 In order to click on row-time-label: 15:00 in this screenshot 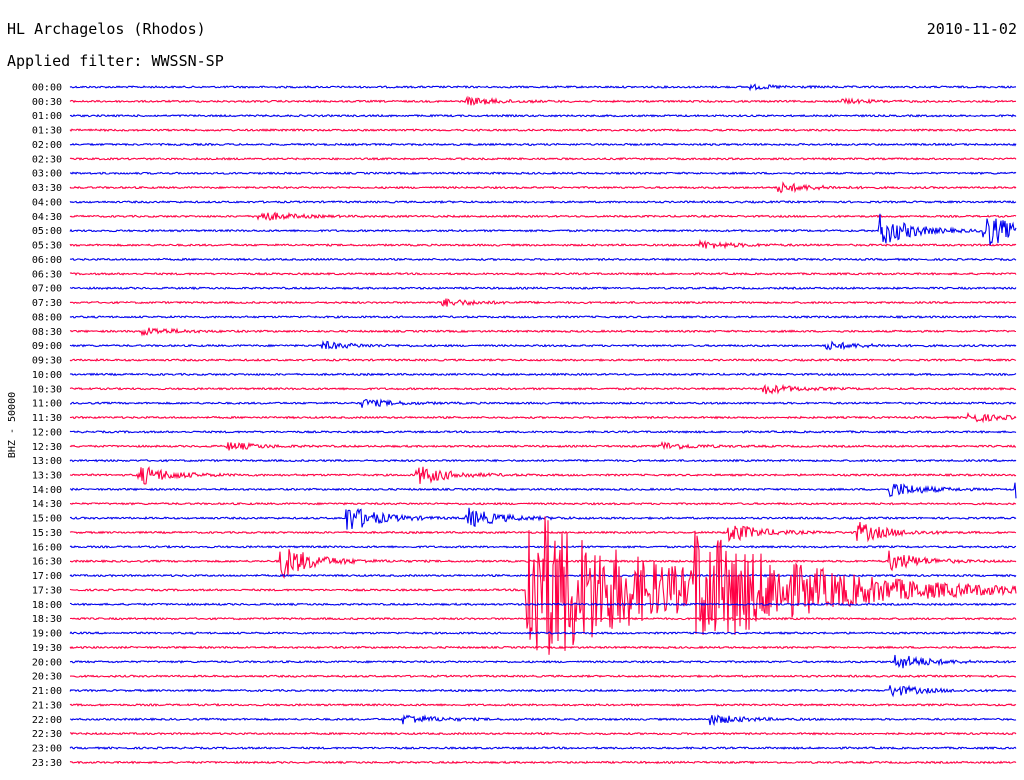, I will do `click(47, 519)`.